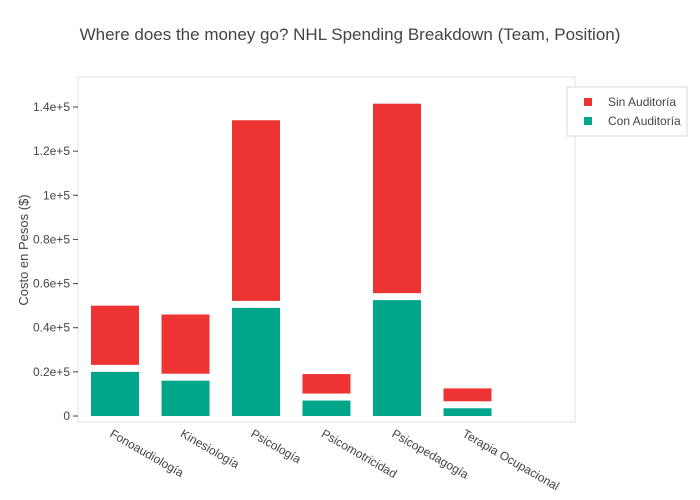 The width and height of the screenshot is (700, 500). I want to click on legend-label: Con Auditoría, so click(644, 121).